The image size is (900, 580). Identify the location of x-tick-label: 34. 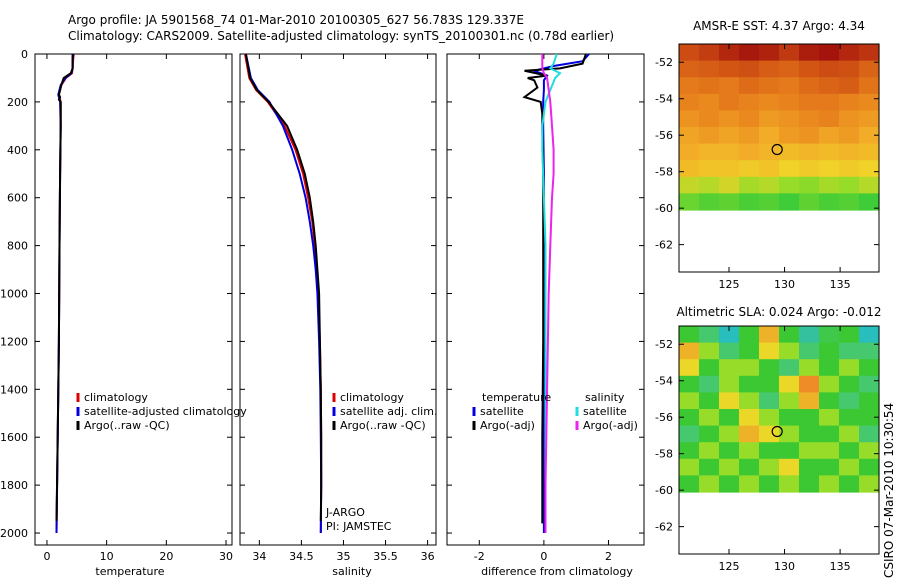
(259, 556).